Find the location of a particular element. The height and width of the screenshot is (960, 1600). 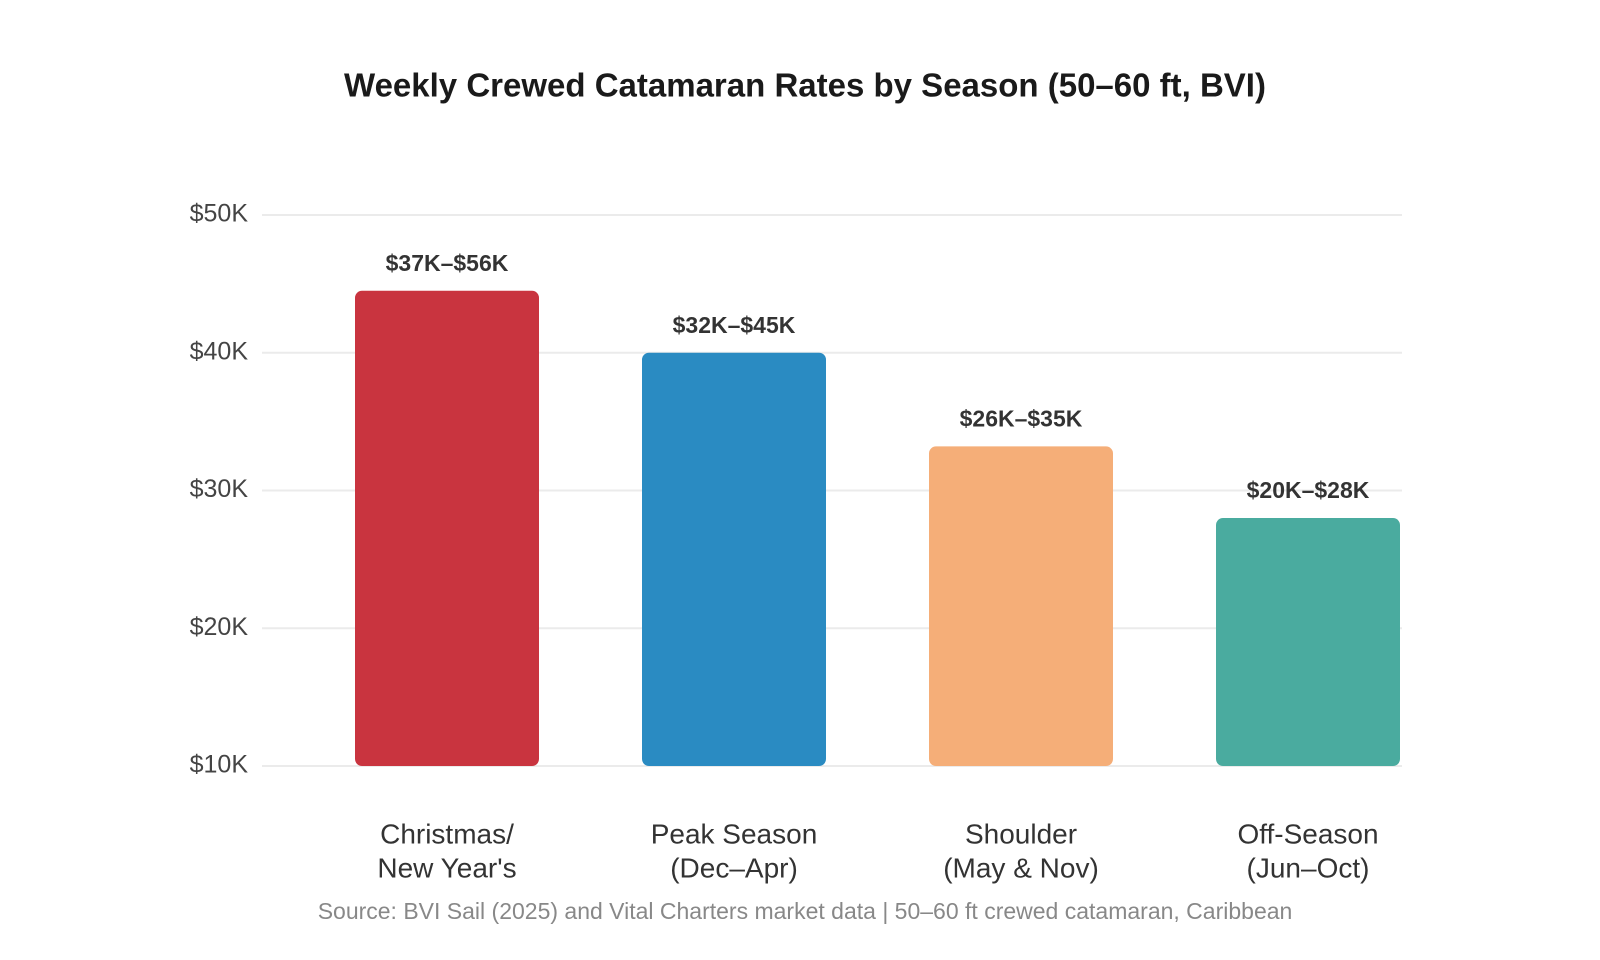

y-tick-label: $50K is located at coordinates (219, 214).